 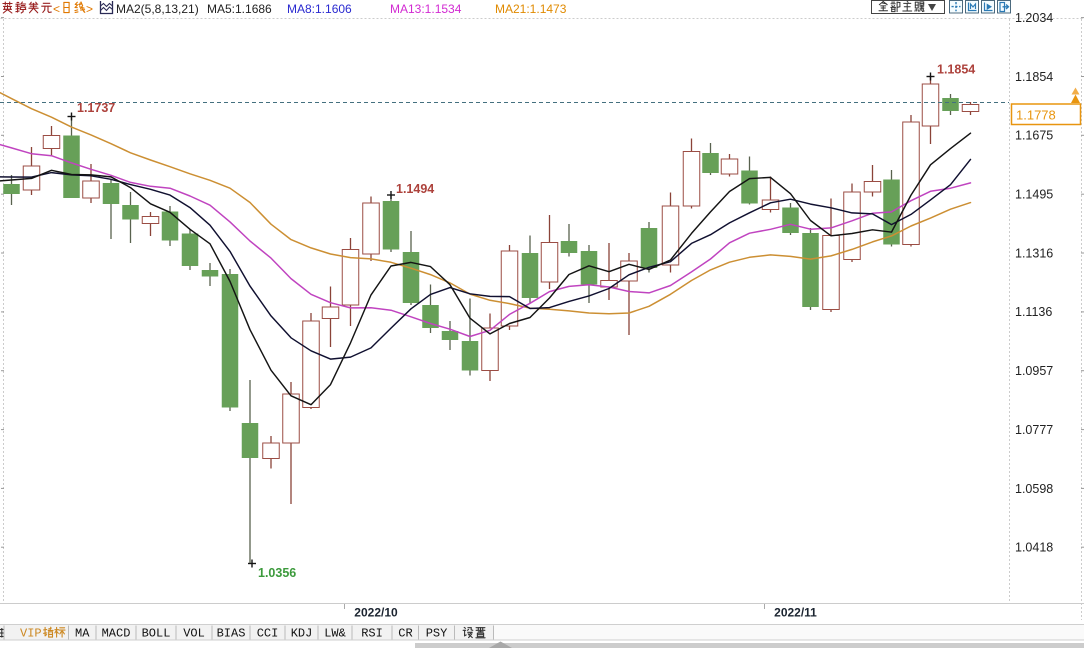 What do you see at coordinates (795, 613) in the screenshot?
I see `svg-text: 2022/11` at bounding box center [795, 613].